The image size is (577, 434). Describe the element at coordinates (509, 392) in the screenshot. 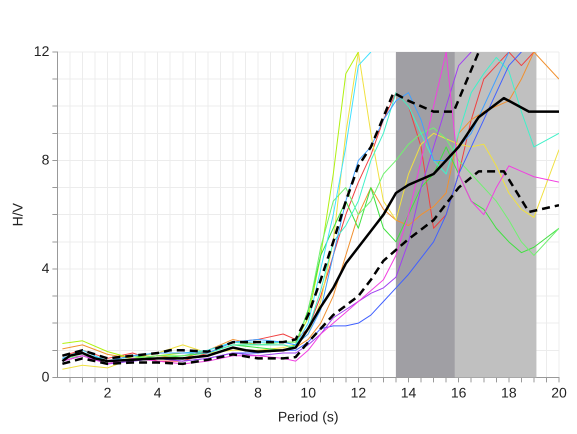

I see `x-tick-label: 18` at that location.